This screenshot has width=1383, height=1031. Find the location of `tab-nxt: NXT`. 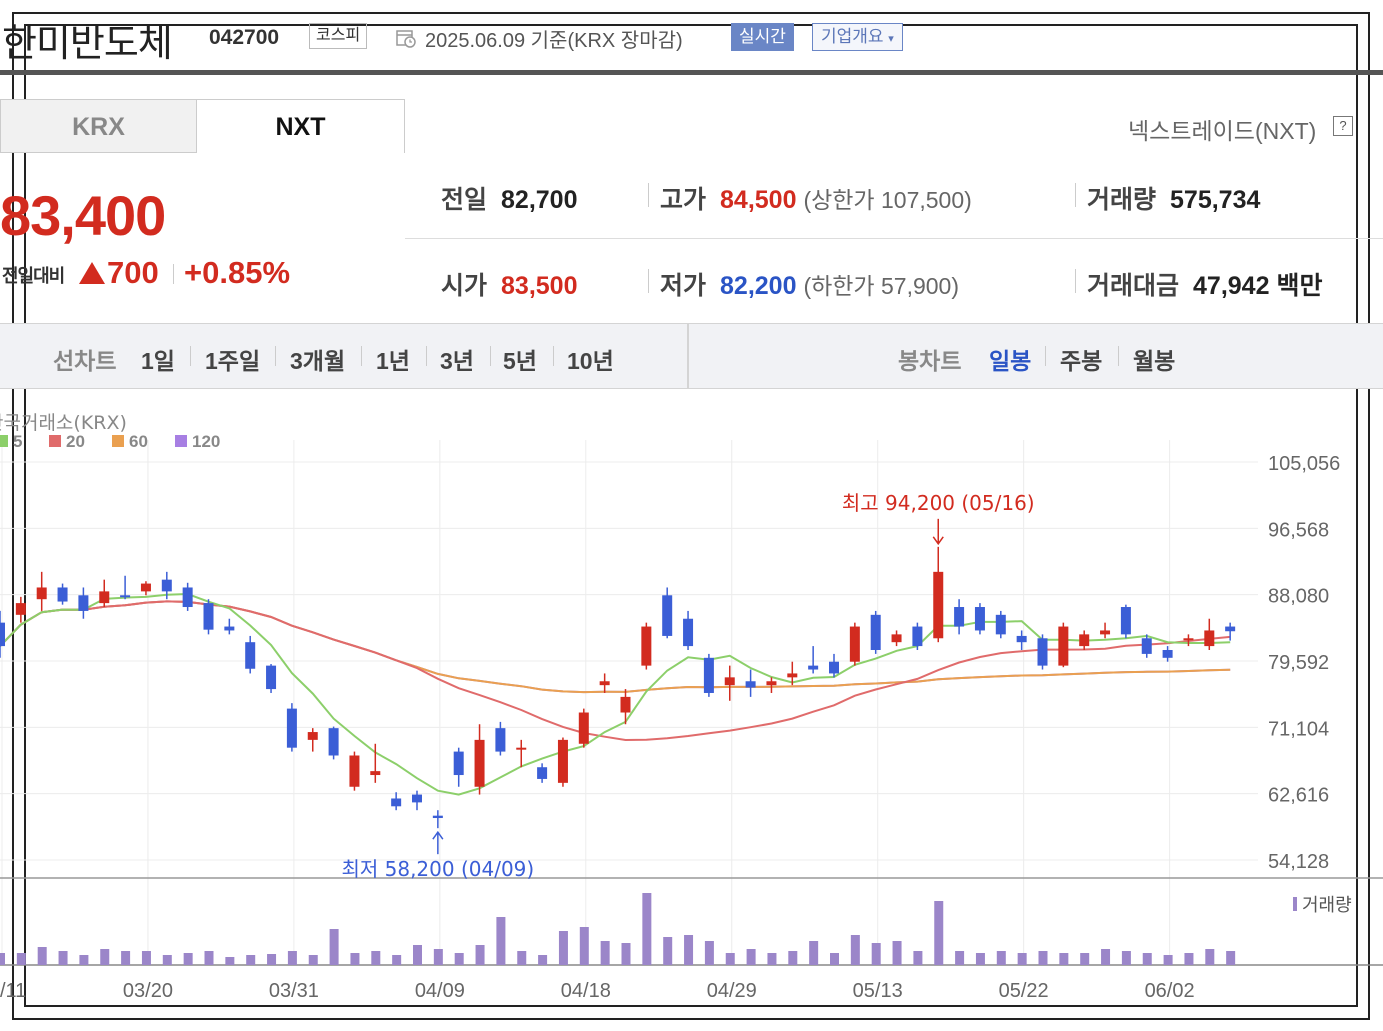

tab-nxt: NXT is located at coordinates (300, 126).